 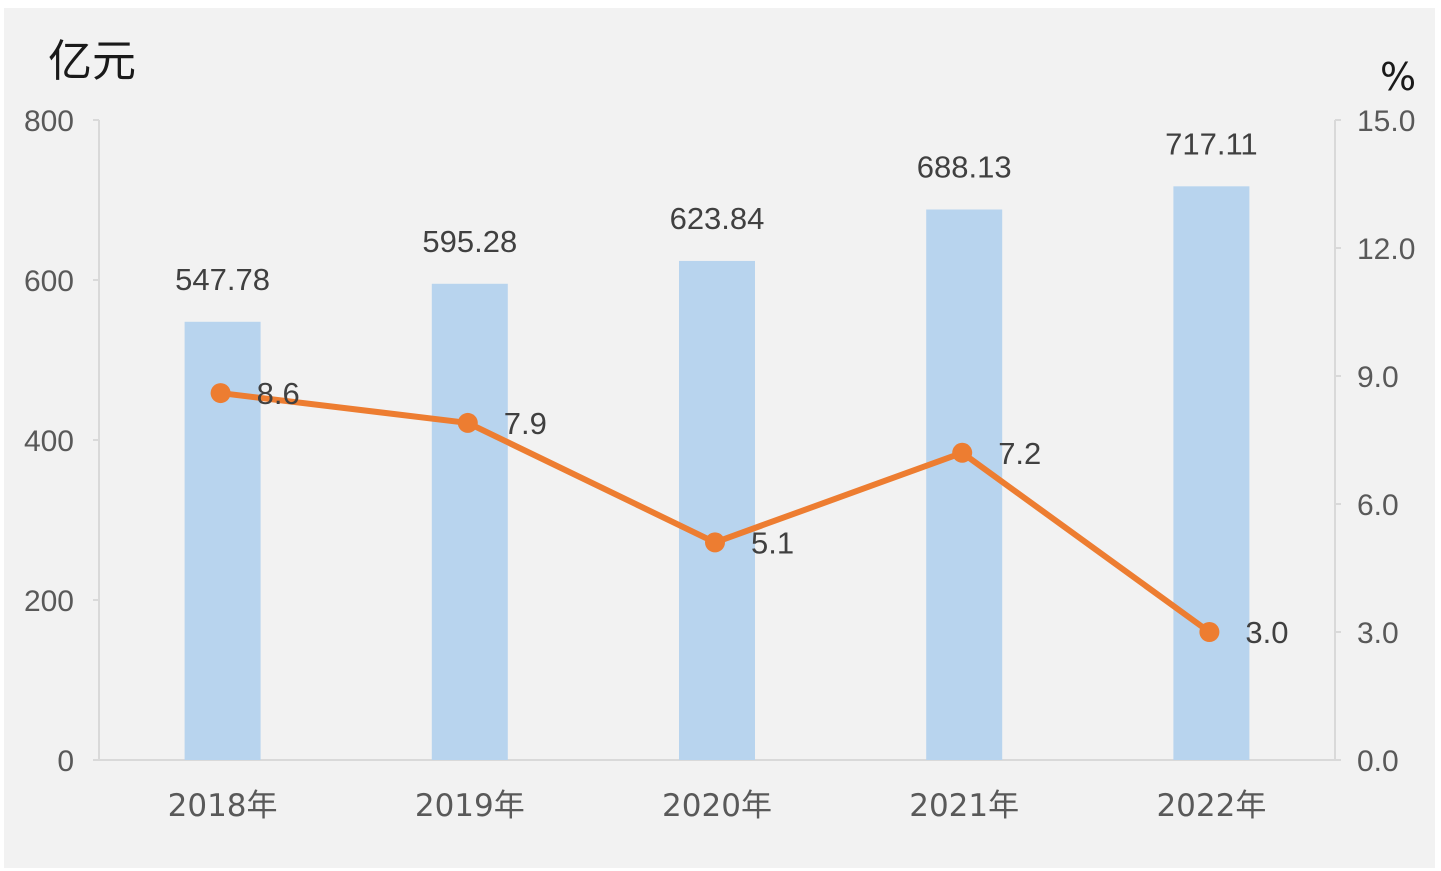 I want to click on left-tick-label: 200, so click(x=49, y=601).